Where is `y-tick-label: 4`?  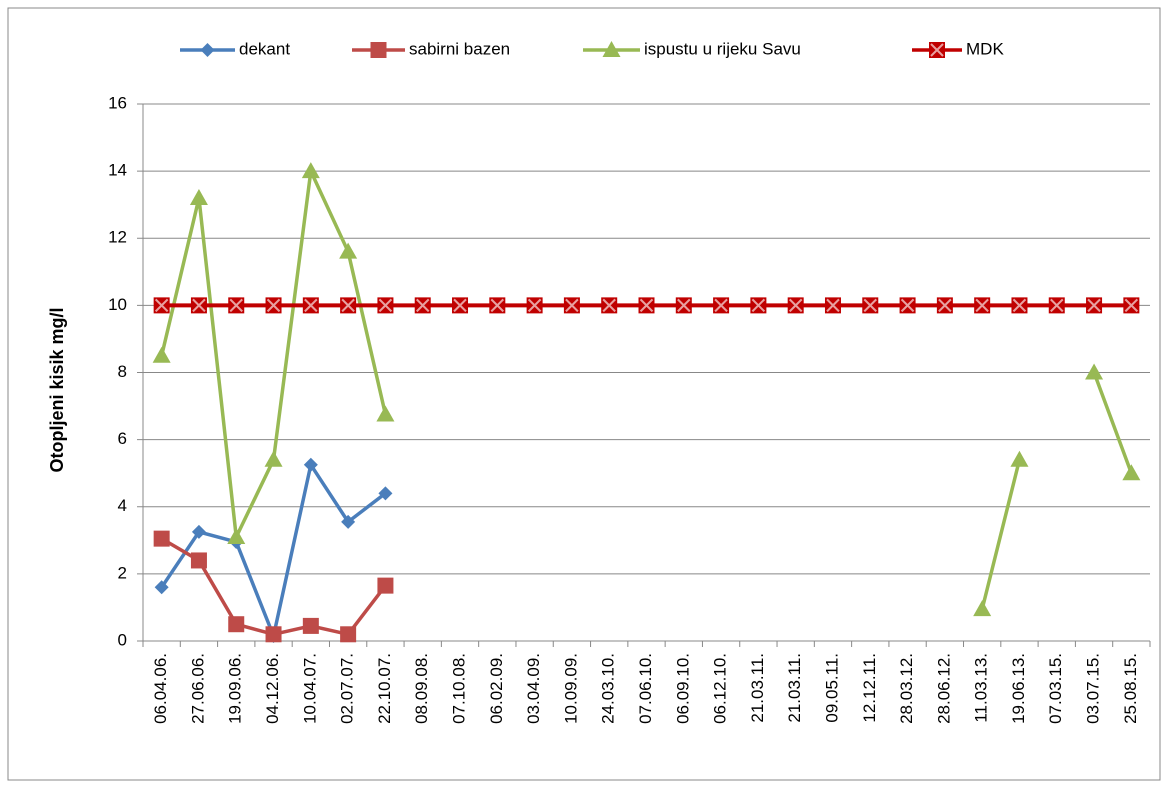
y-tick-label: 4 is located at coordinates (122, 505).